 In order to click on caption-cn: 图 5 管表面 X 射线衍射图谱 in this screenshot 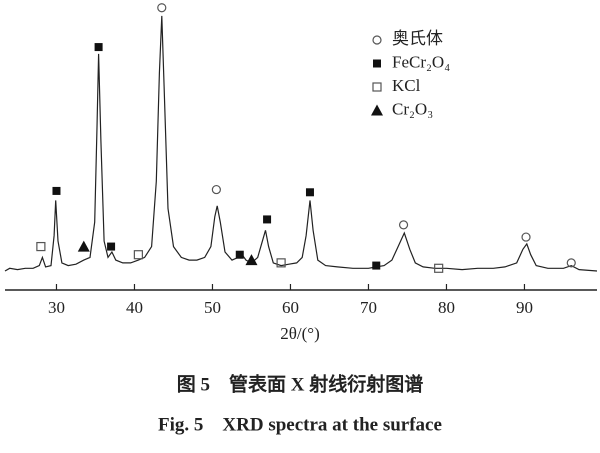, I will do `click(300, 383)`.